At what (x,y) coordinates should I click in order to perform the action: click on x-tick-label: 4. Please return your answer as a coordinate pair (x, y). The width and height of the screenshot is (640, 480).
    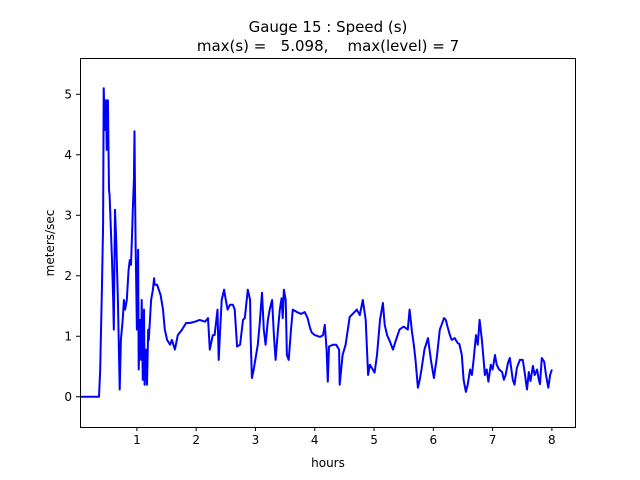
    Looking at the image, I should click on (315, 440).